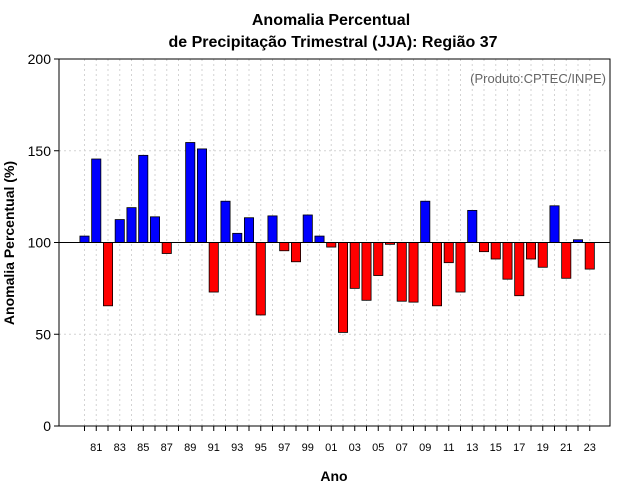  Describe the element at coordinates (96, 200) in the screenshot. I see `bar-1981` at that location.